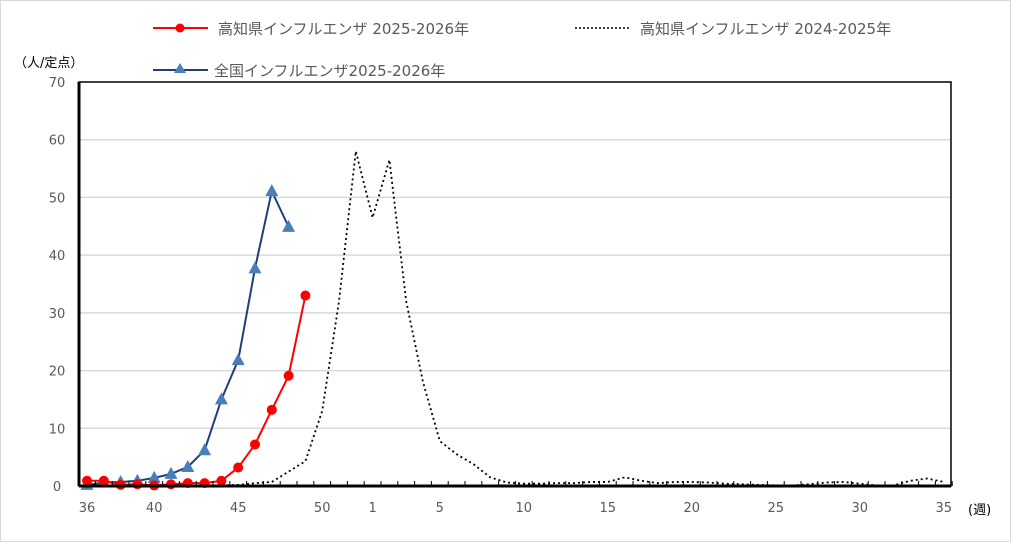 This screenshot has width=1011, height=542. What do you see at coordinates (154, 508) in the screenshot?
I see `x-tick-label: 40` at bounding box center [154, 508].